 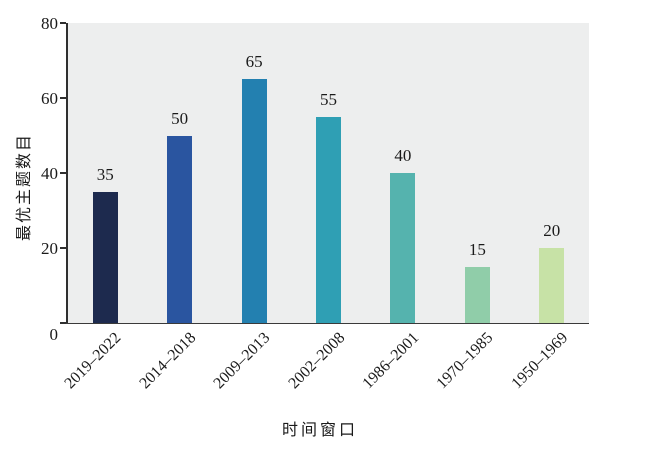 I want to click on bar-2014–2018, so click(x=180, y=229).